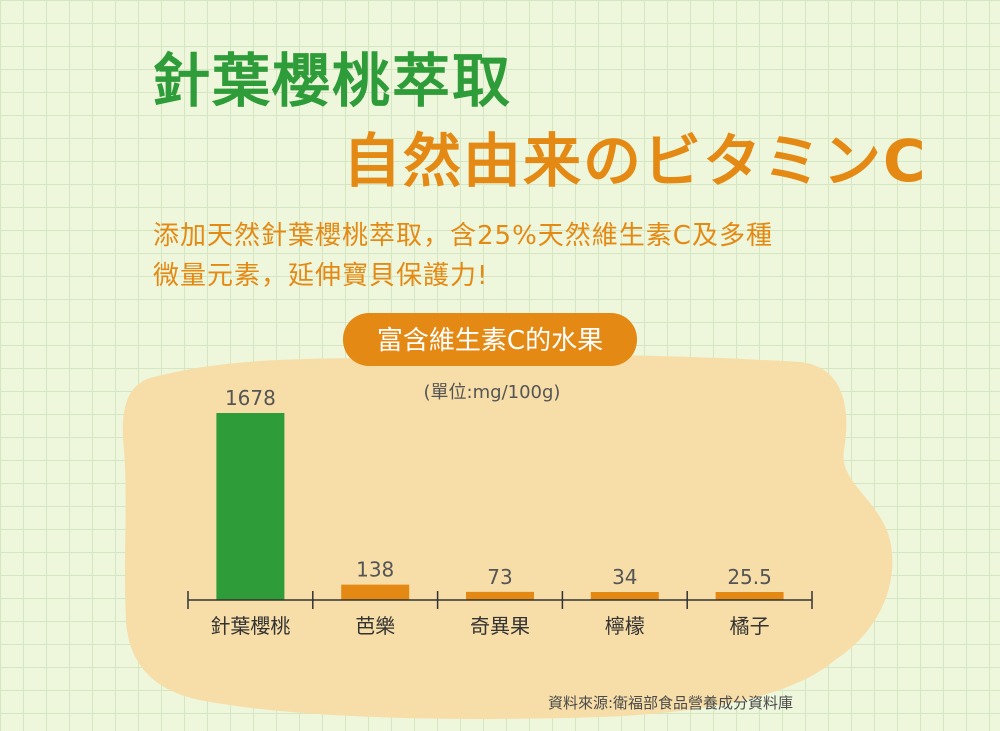 This screenshot has height=731, width=1000. I want to click on category-label-4: 檸檬, so click(625, 626).